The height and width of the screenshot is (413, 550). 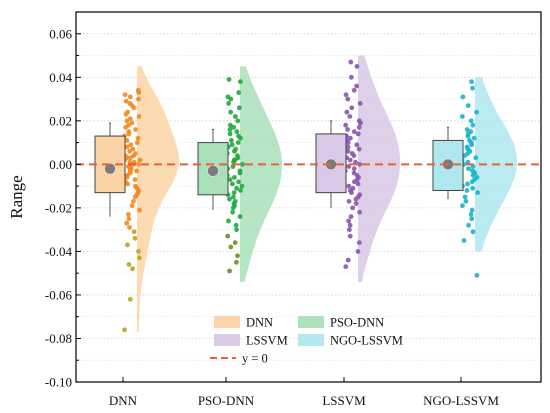 I want to click on x-tick-label: DNN, so click(x=123, y=400).